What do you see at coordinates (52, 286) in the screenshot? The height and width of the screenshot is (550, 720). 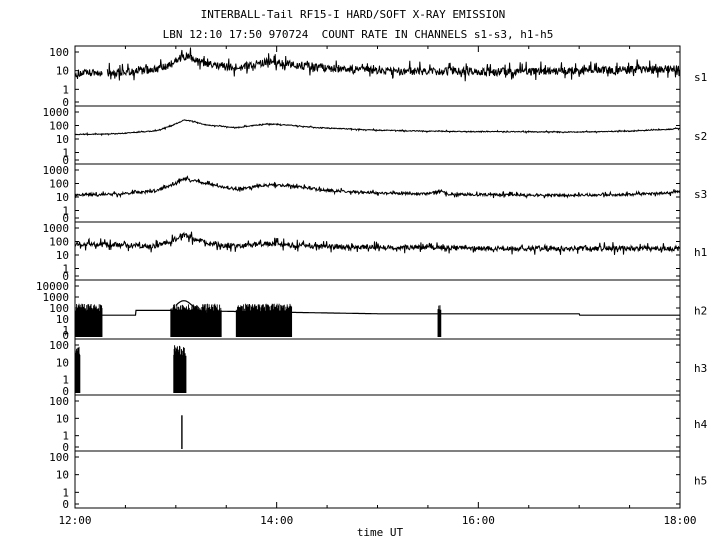 I see `y-tick-label: 10000` at bounding box center [52, 286].